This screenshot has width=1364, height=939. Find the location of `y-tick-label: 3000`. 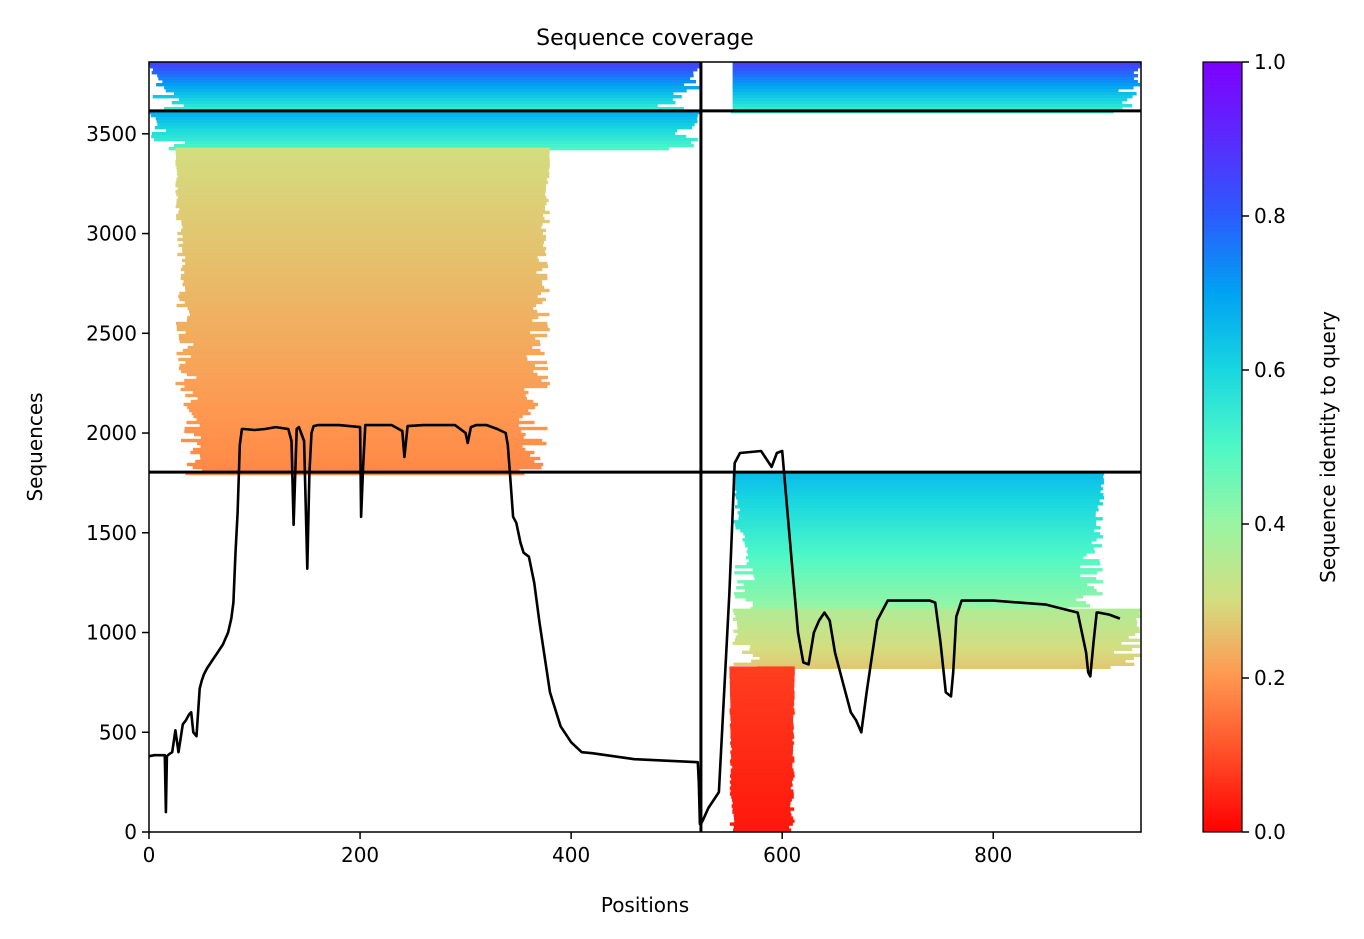

y-tick-label: 3000 is located at coordinates (111, 234).